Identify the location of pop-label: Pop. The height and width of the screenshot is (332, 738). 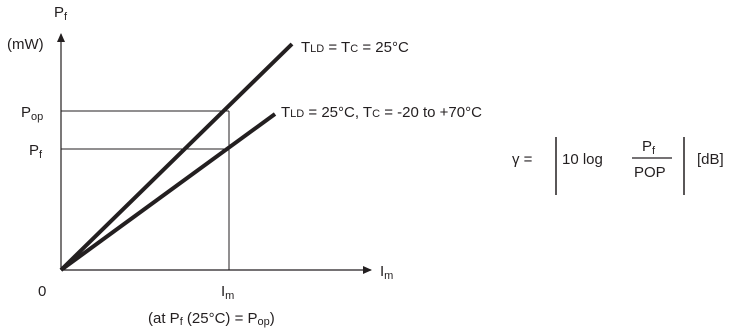
(32, 113).